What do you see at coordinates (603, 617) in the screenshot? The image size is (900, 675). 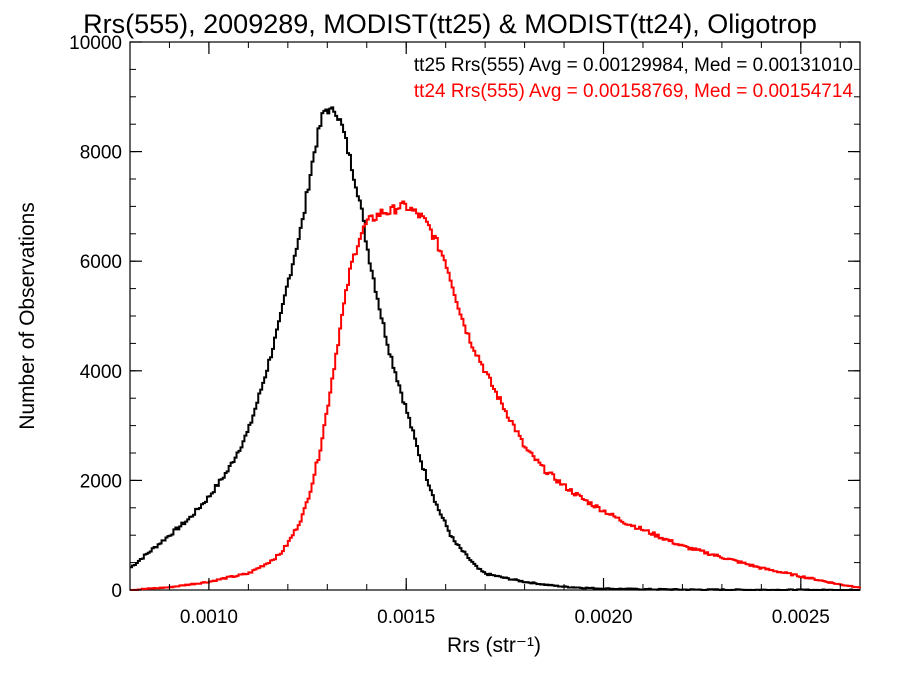 I see `x-tick-label: 0.0020` at bounding box center [603, 617].